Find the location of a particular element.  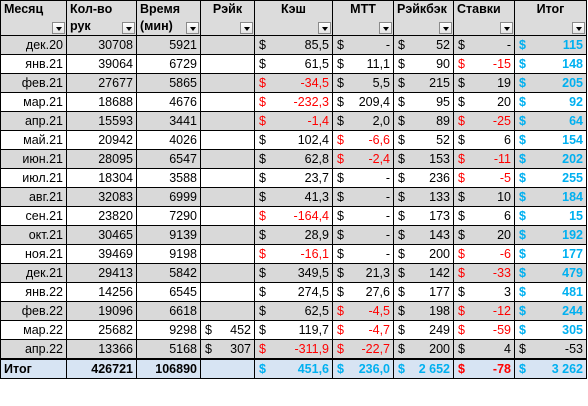

cell-bets: $ -11 is located at coordinates (484, 159).